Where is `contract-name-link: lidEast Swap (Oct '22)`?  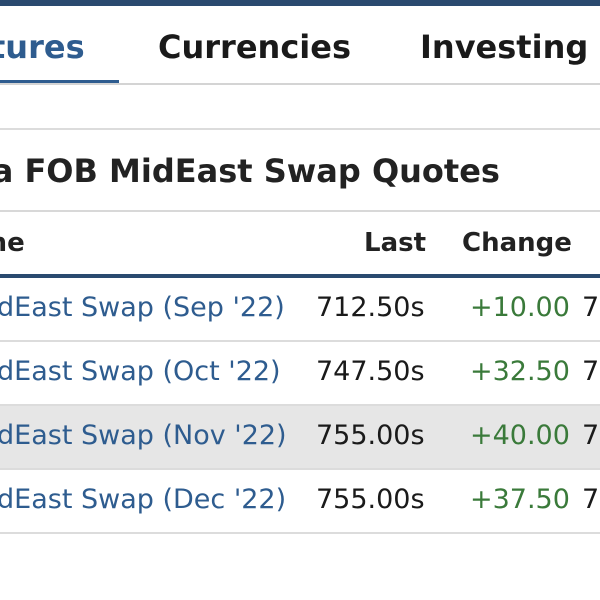
contract-name-link: lidEast Swap (Oct '22) is located at coordinates (140, 371).